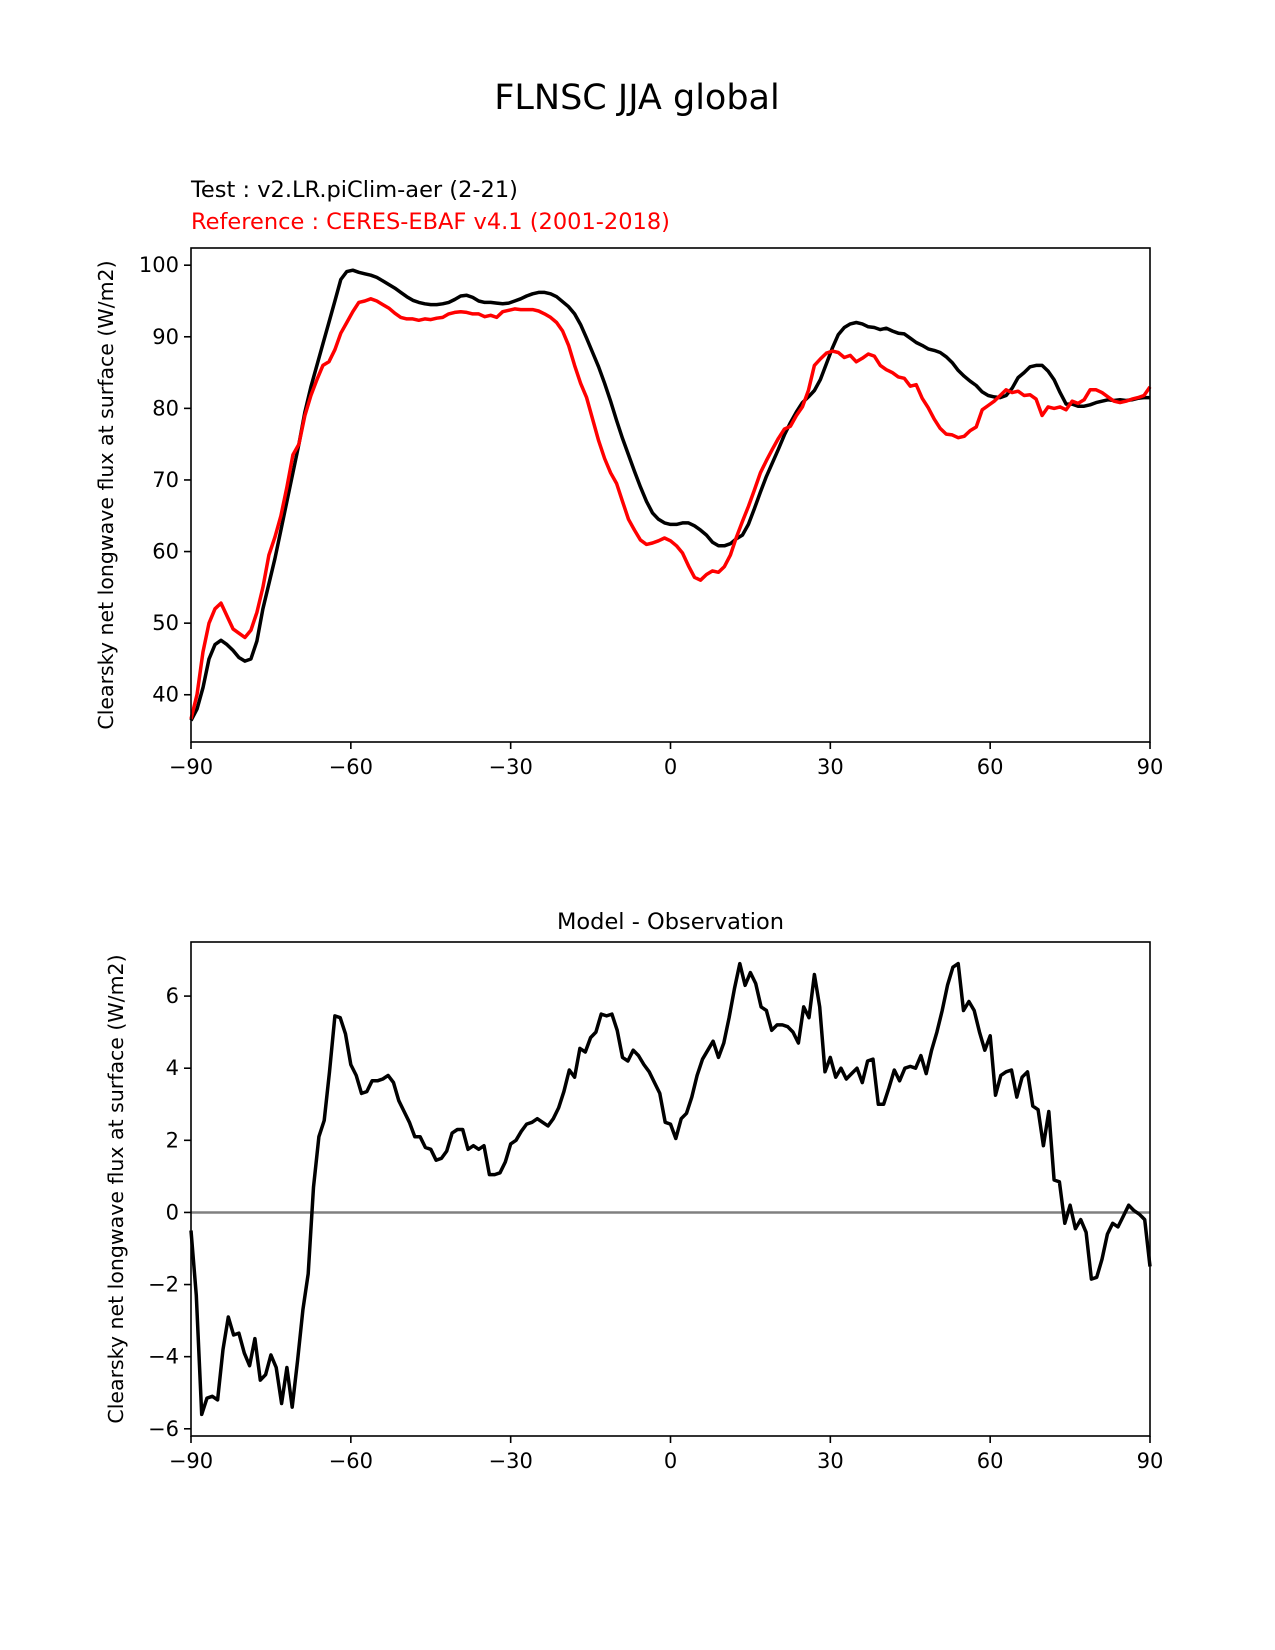 Image resolution: width=1275 pixels, height=1650 pixels. Describe the element at coordinates (172, 1212) in the screenshot. I see `y-tick-label: 0` at that location.